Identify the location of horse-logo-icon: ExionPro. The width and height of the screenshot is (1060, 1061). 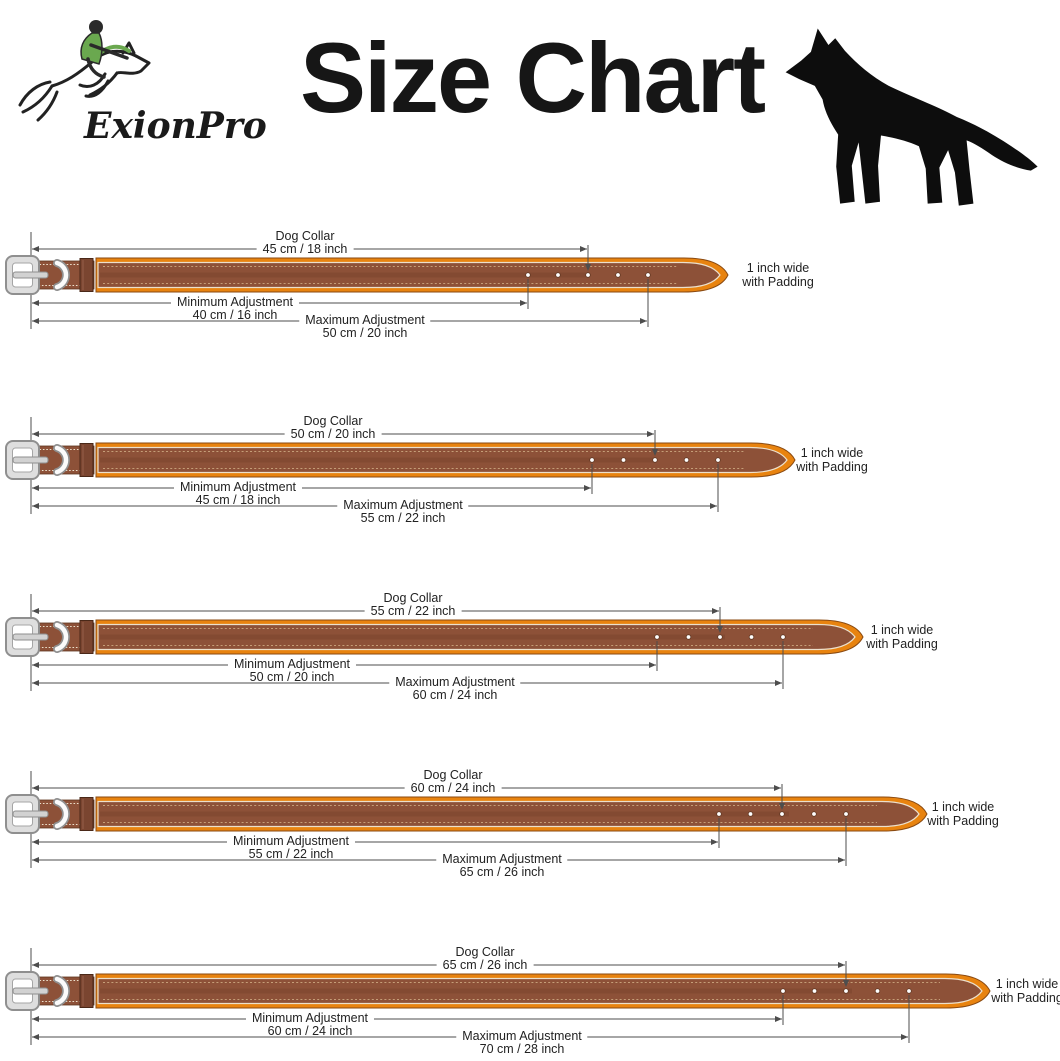
(142, 83).